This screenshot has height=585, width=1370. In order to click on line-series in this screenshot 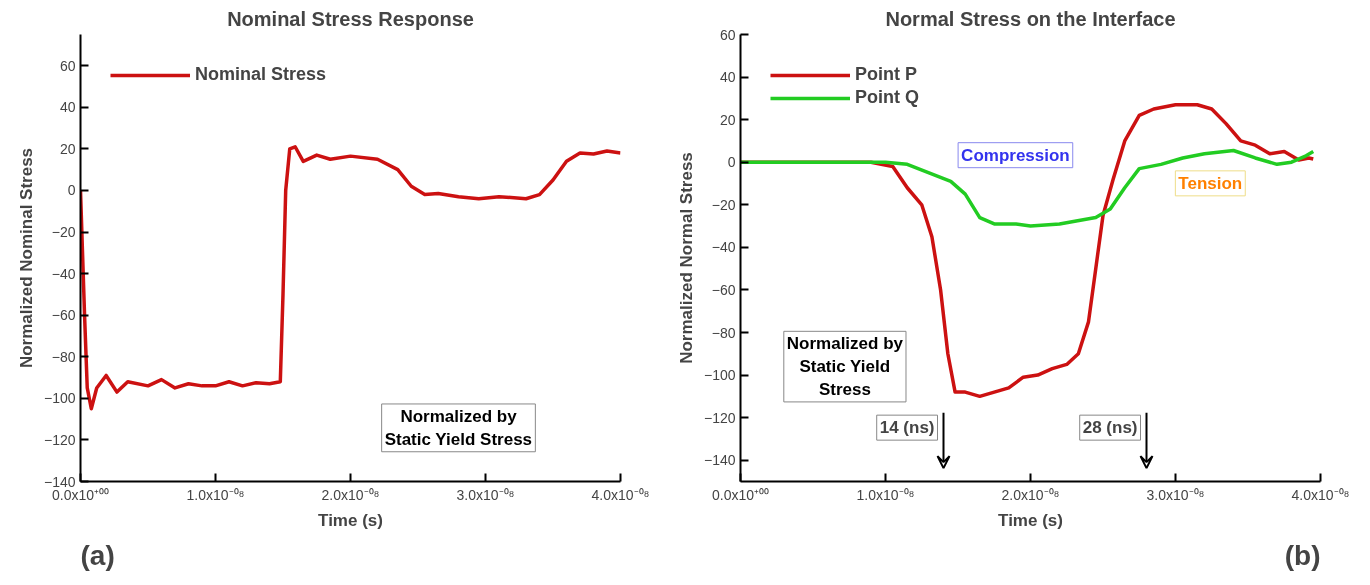, I will do `click(1027, 188)`.